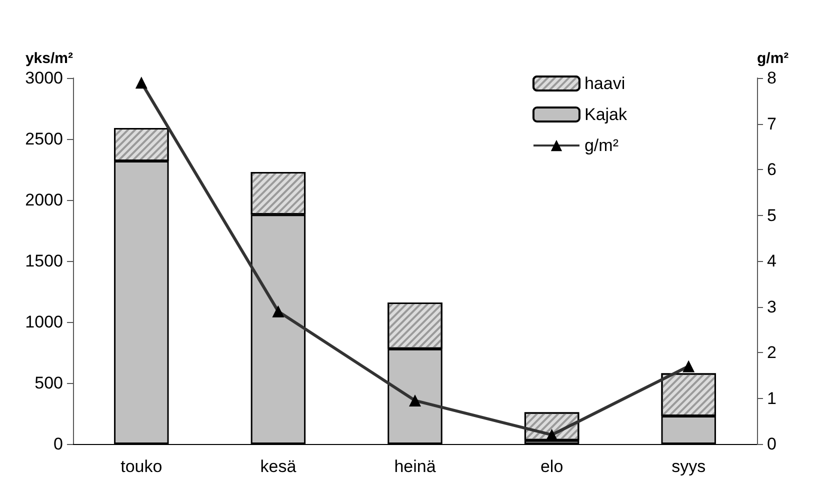 Image resolution: width=830 pixels, height=498 pixels. What do you see at coordinates (771, 215) in the screenshot?
I see `y2-tick-label: 5` at bounding box center [771, 215].